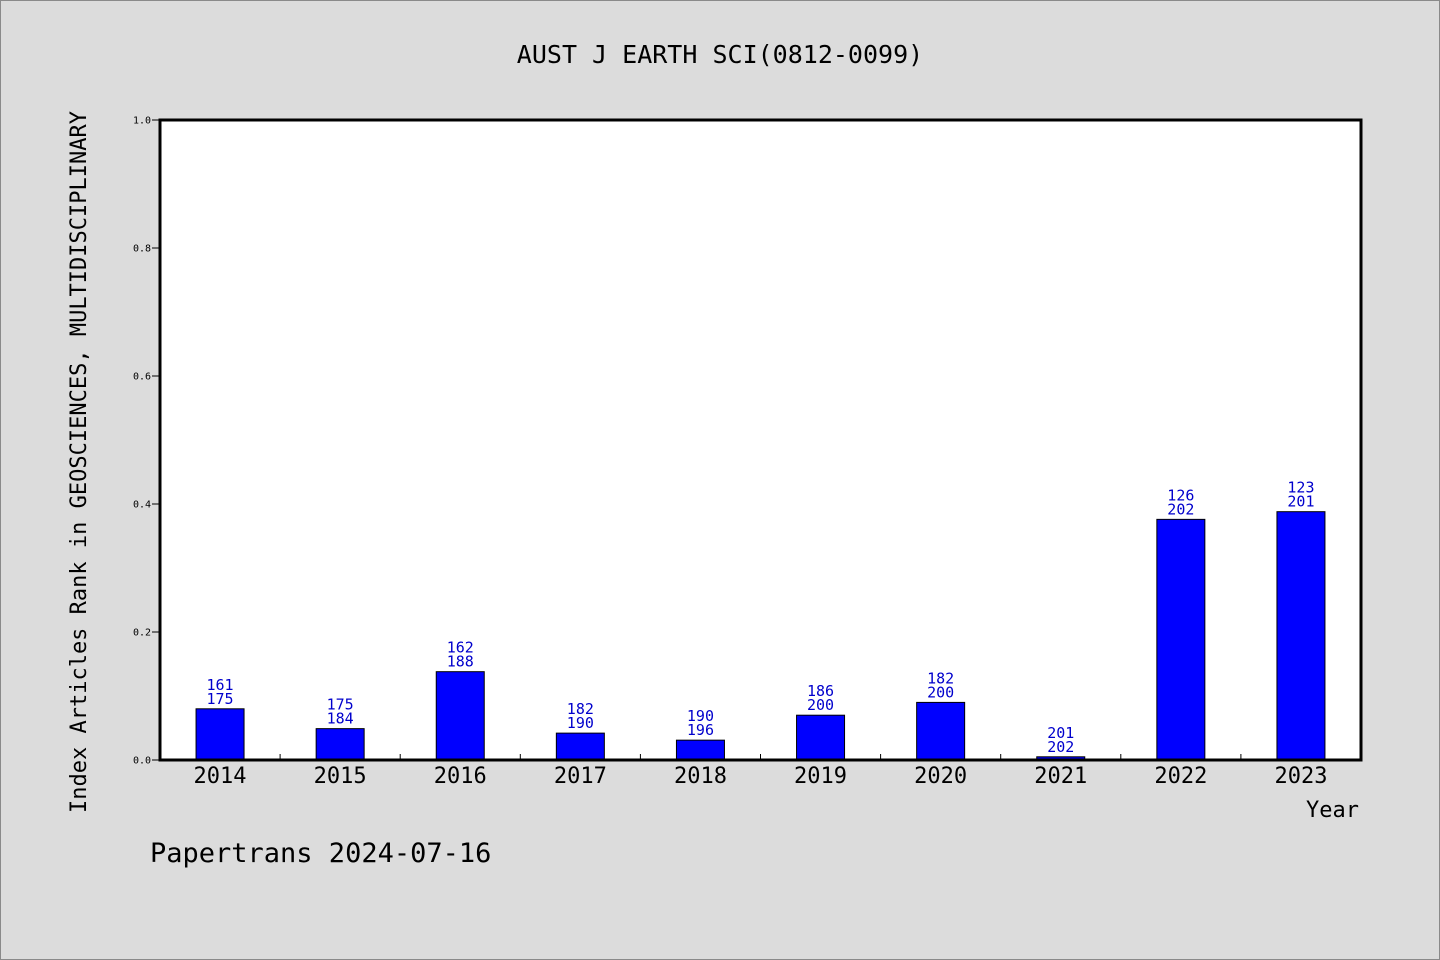 The image size is (1440, 960). Describe the element at coordinates (1300, 776) in the screenshot. I see `x-tick-label-2023: 2023` at that location.